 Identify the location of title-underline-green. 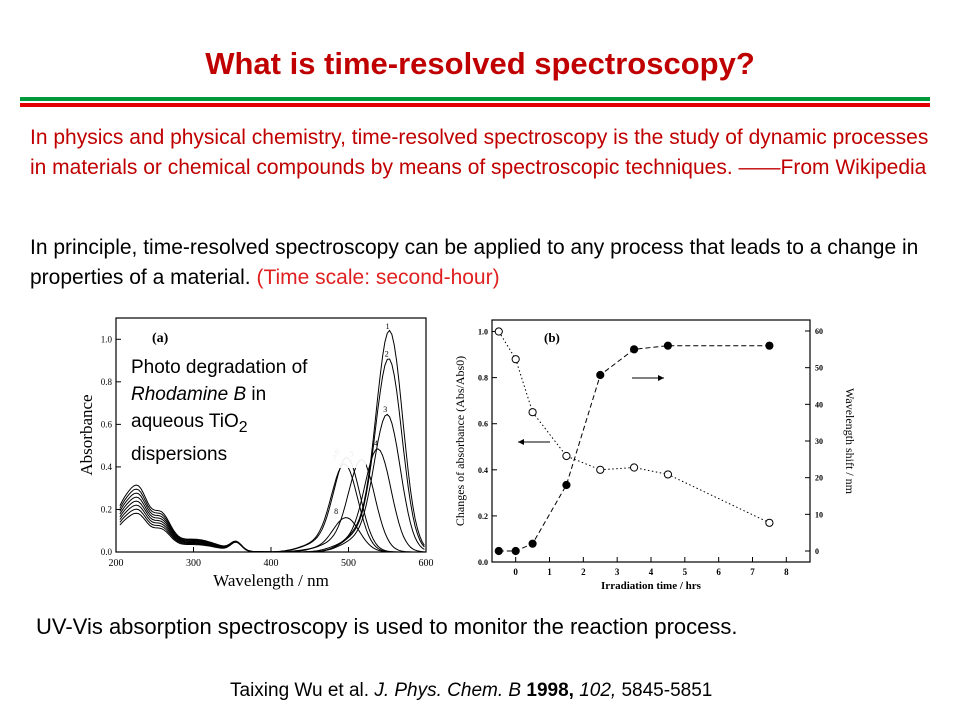
(475, 99).